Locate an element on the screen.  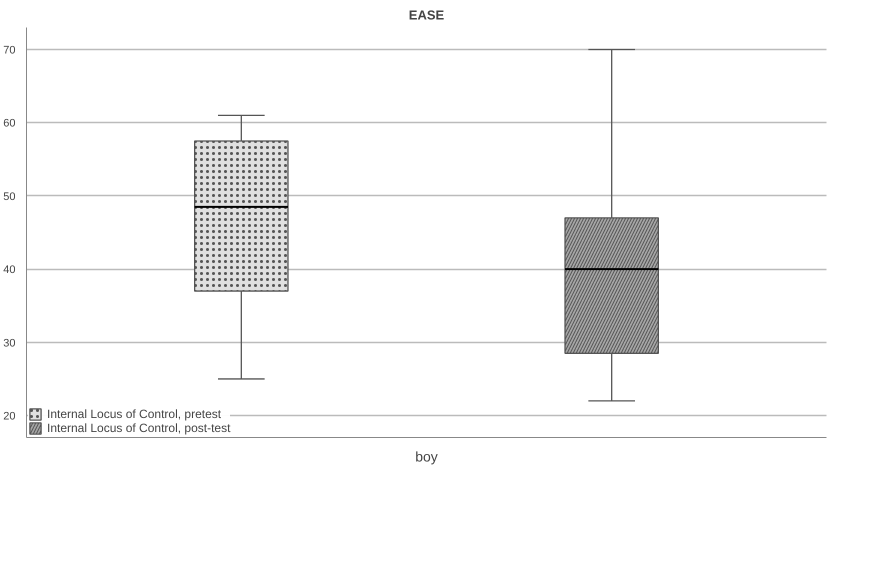
y-tick-label: 30 is located at coordinates (9, 343).